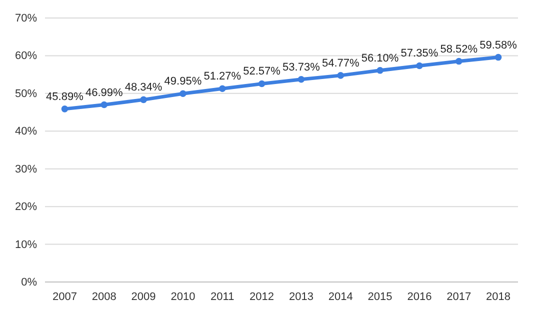 The image size is (534, 320). Describe the element at coordinates (29, 282) in the screenshot. I see `y-tick-label: 0%` at that location.